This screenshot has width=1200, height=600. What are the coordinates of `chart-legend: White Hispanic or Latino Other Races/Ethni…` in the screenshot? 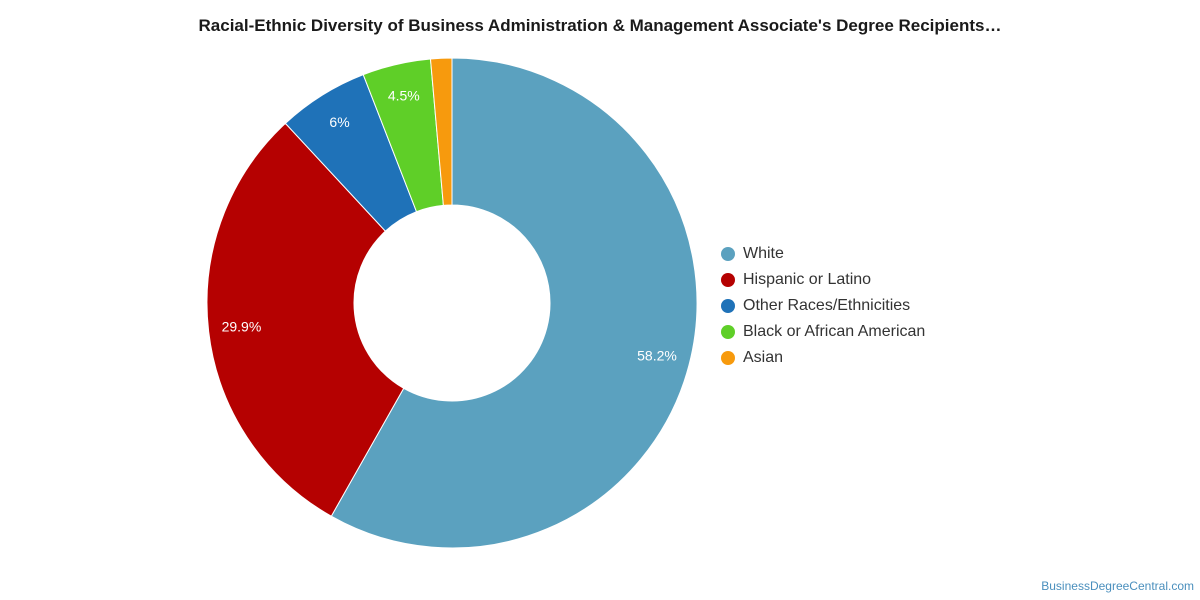 It's located at (823, 306).